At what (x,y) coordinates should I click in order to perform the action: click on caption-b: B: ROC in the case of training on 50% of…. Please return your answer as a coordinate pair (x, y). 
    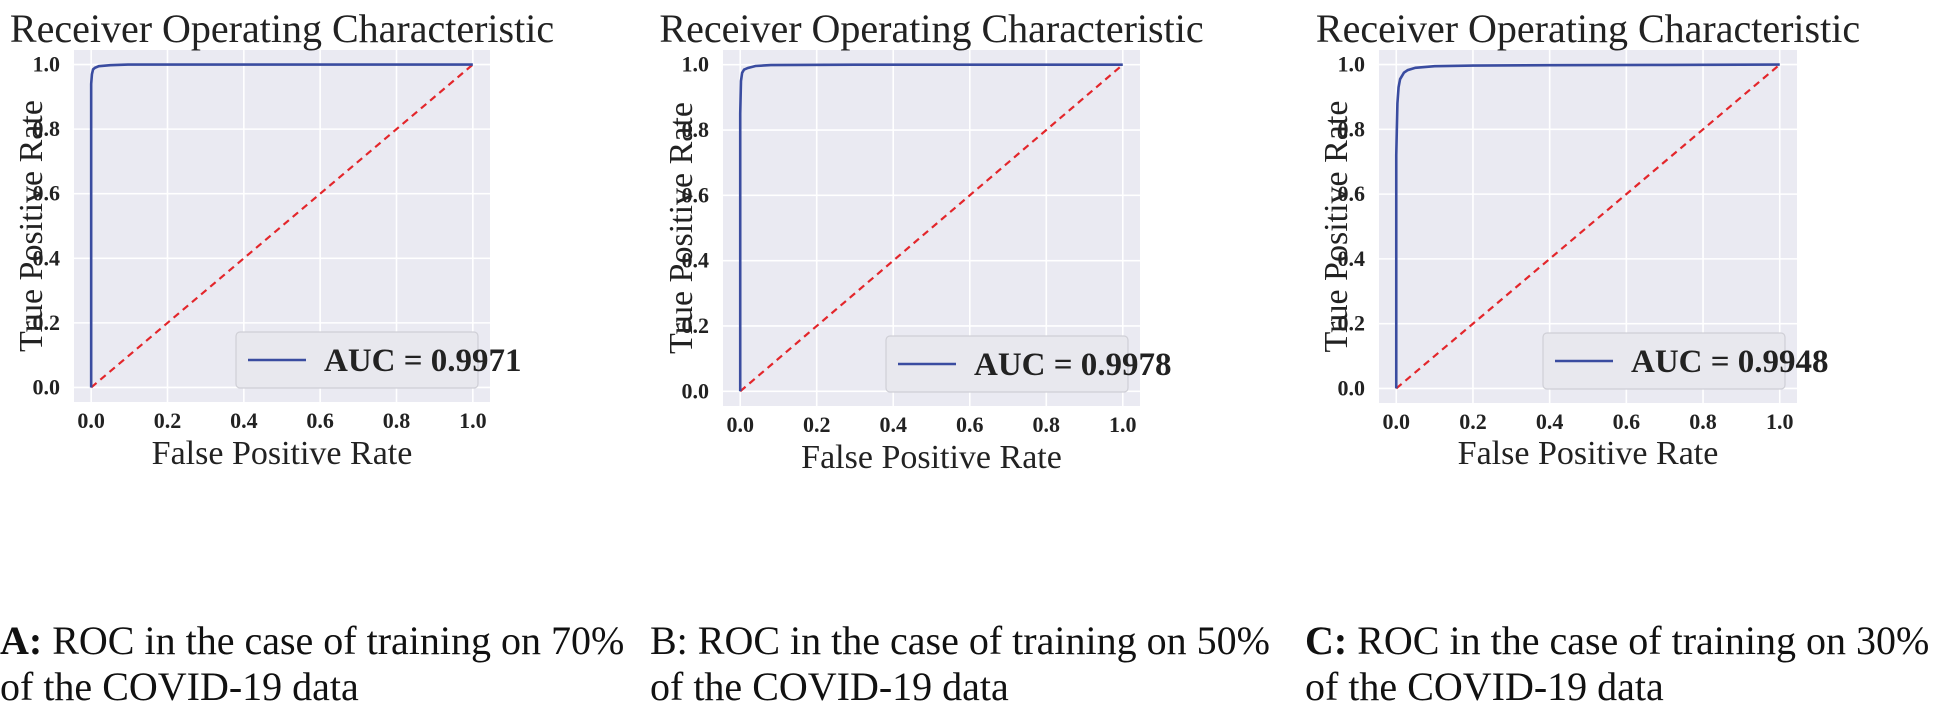
    Looking at the image, I should click on (970, 664).